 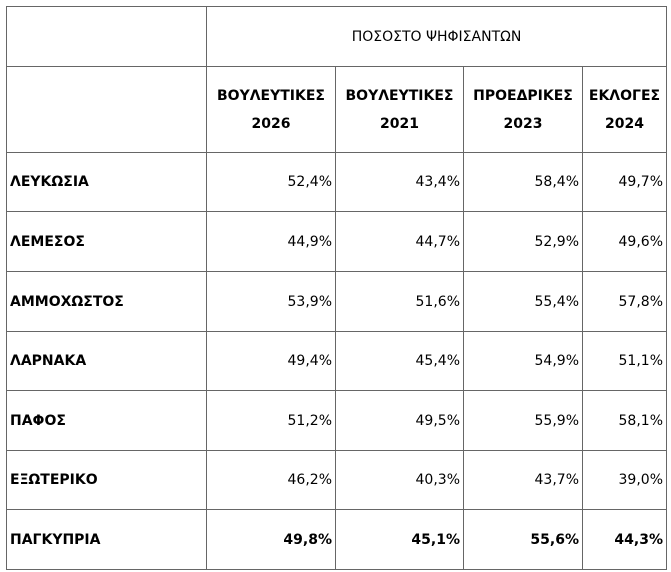 What do you see at coordinates (624, 109) in the screenshot?
I see `column-header: ΕΚΛΟΓΕΣ 2024` at bounding box center [624, 109].